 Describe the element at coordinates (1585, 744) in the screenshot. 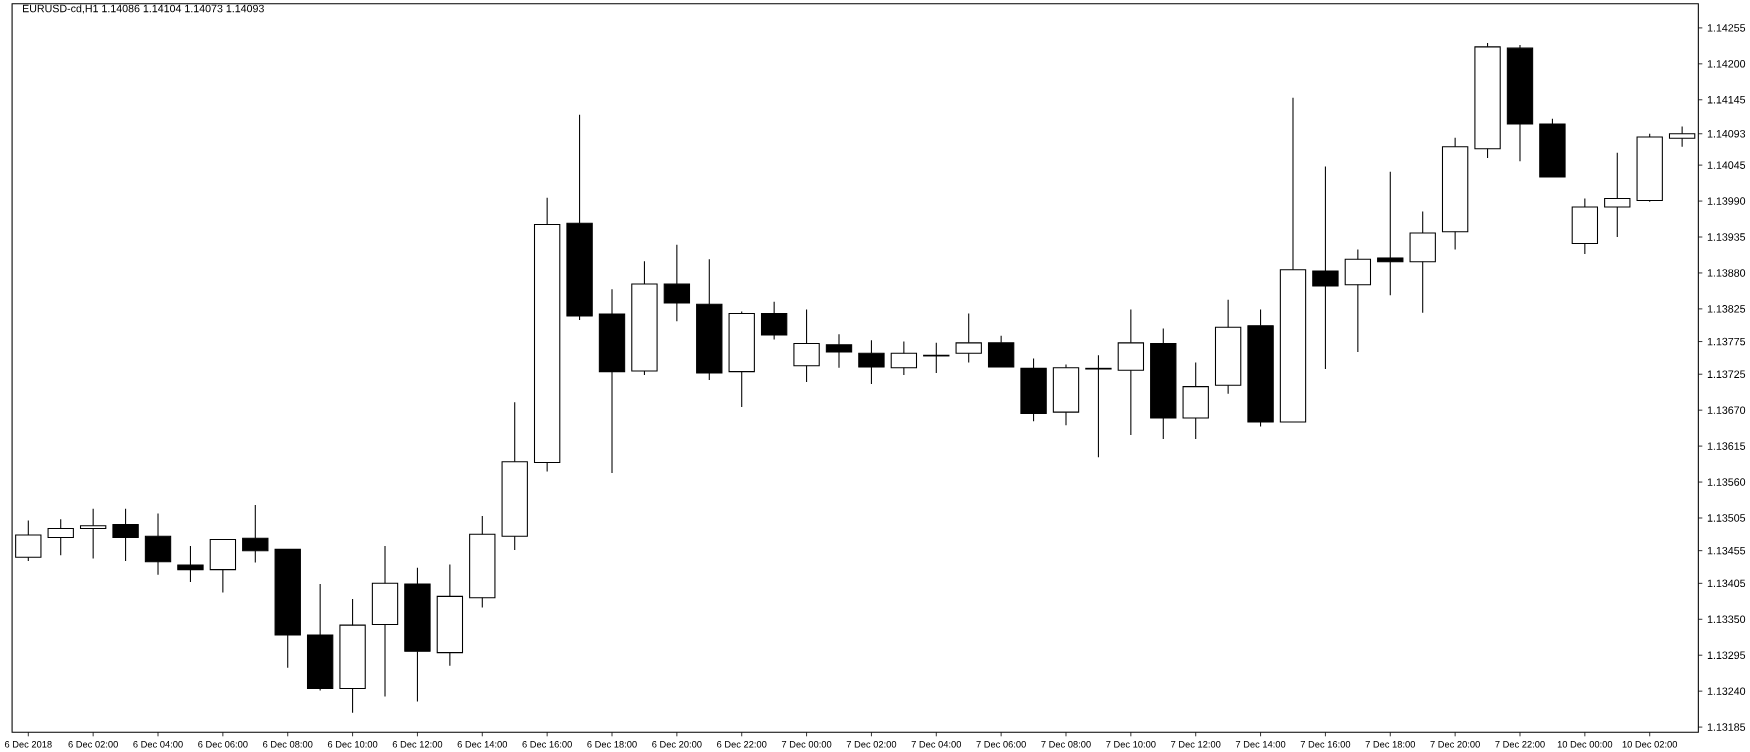

I see `x-tick-label: 10 Dec 00:00` at that location.